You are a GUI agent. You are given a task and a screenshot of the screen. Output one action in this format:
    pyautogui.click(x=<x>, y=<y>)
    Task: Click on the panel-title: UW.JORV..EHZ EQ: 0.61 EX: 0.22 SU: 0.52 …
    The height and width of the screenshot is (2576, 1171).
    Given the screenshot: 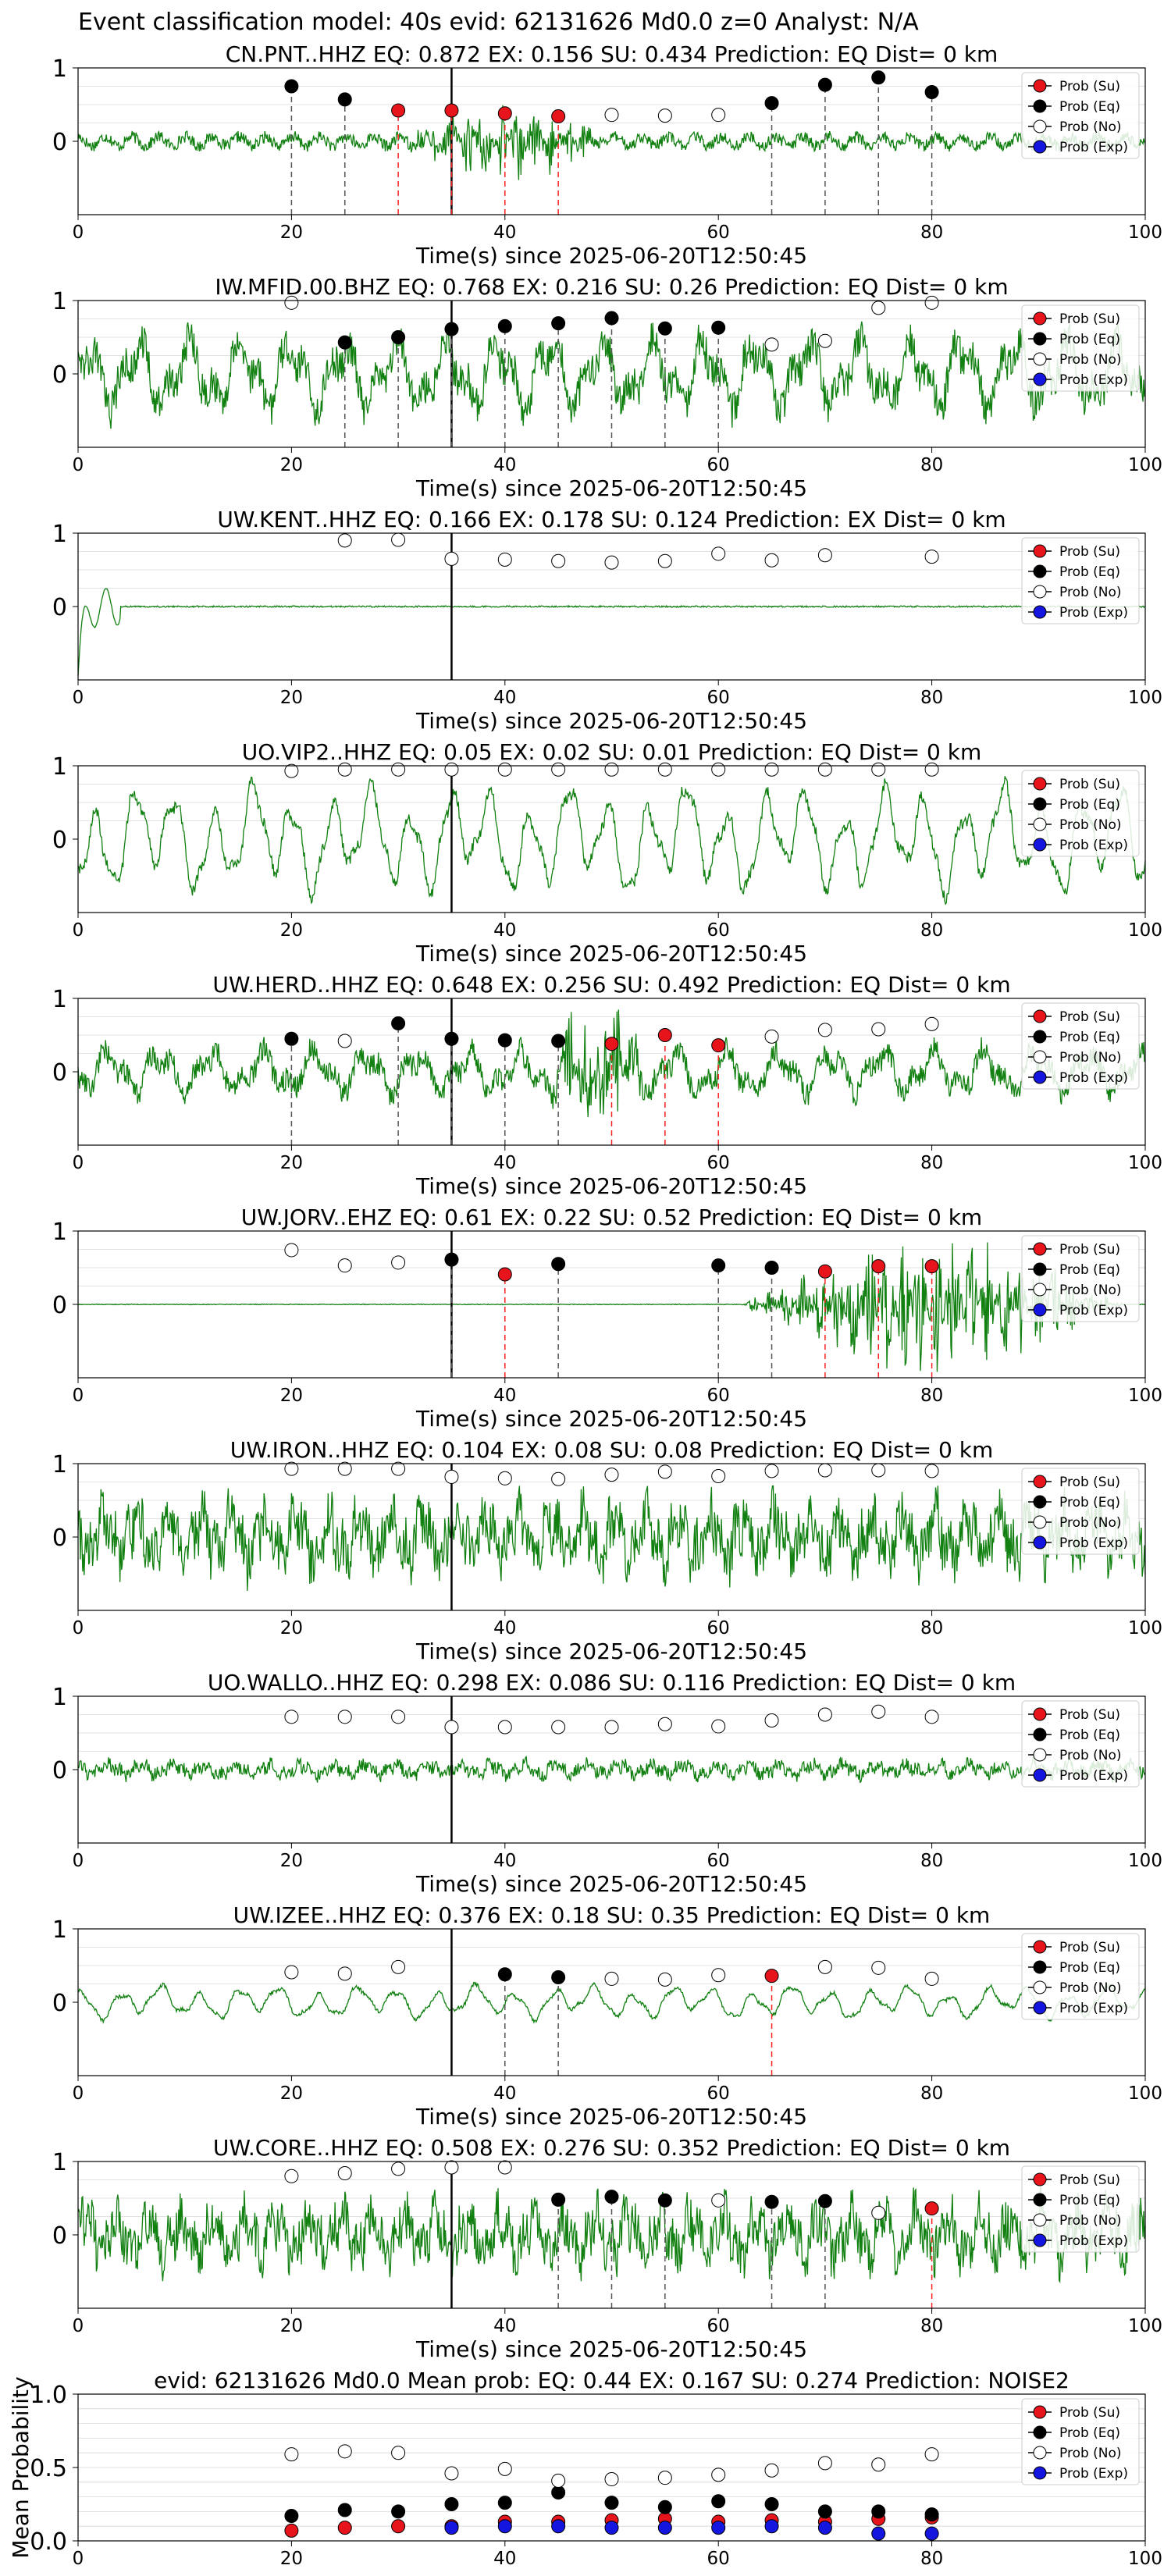 What is the action you would take?
    pyautogui.click(x=611, y=1217)
    